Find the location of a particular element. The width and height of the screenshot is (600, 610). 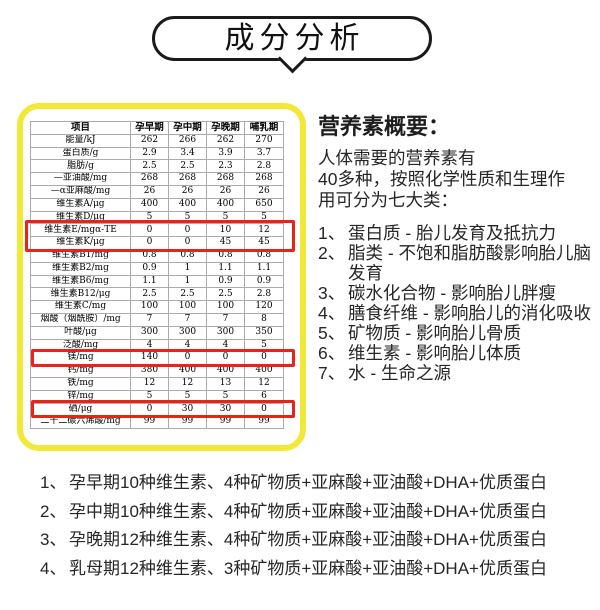

table-cell: 3.7 is located at coordinates (264, 153).